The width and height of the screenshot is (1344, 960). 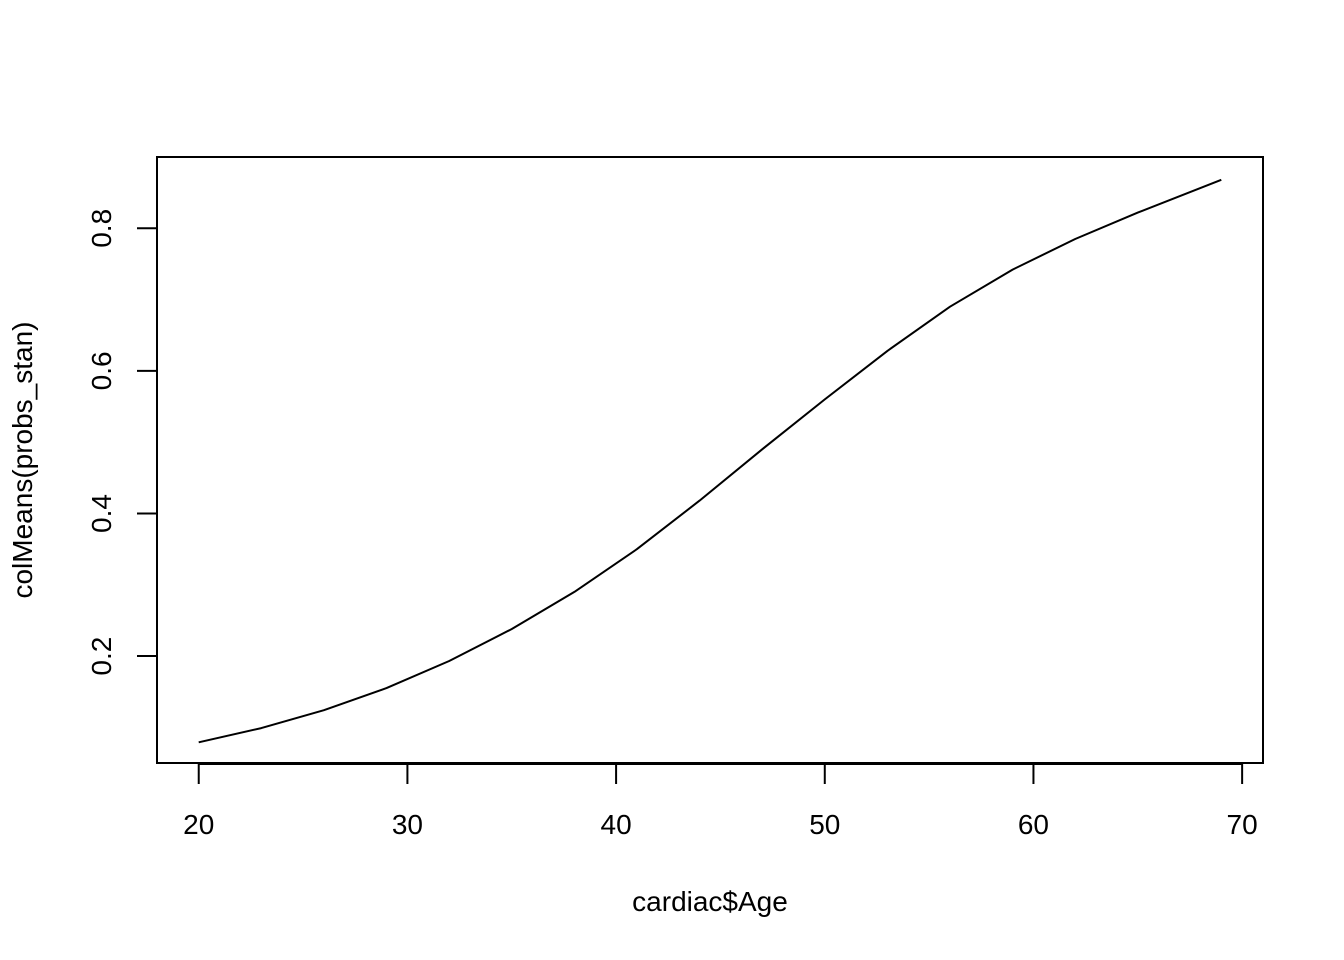 What do you see at coordinates (101, 228) in the screenshot?
I see `y-tick-label: 0.8` at bounding box center [101, 228].